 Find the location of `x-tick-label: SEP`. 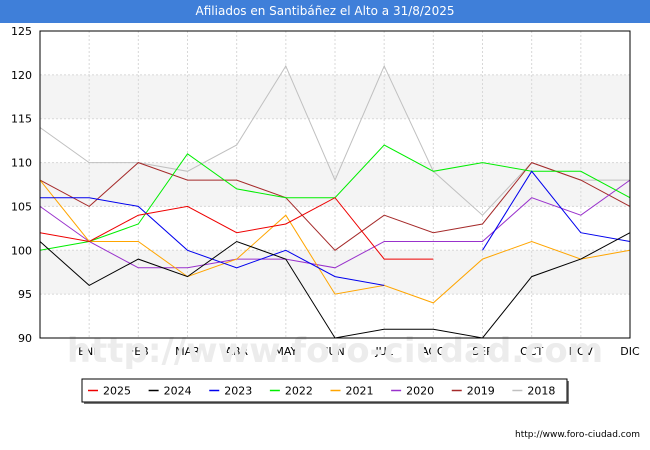

x-tick-label: SEP is located at coordinates (482, 351).